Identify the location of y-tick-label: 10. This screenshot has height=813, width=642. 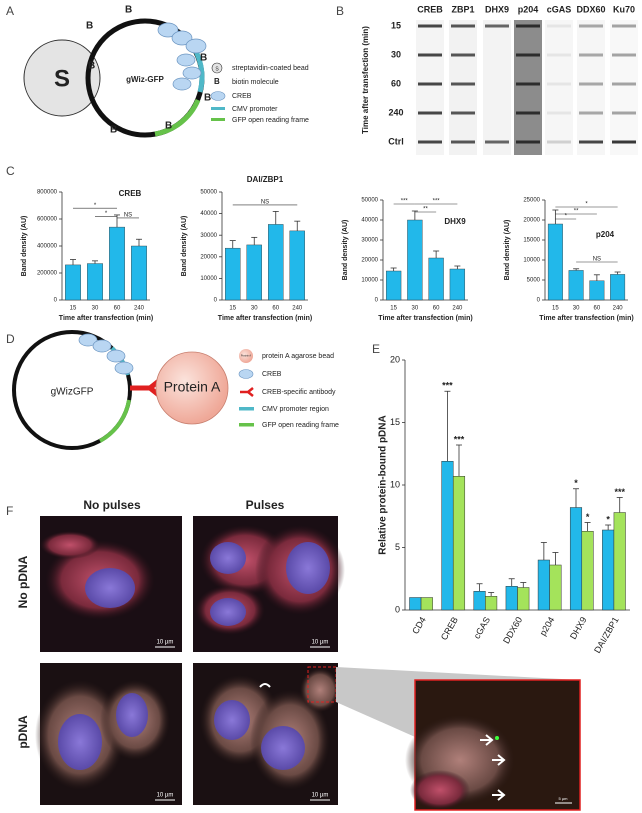
(395, 484).